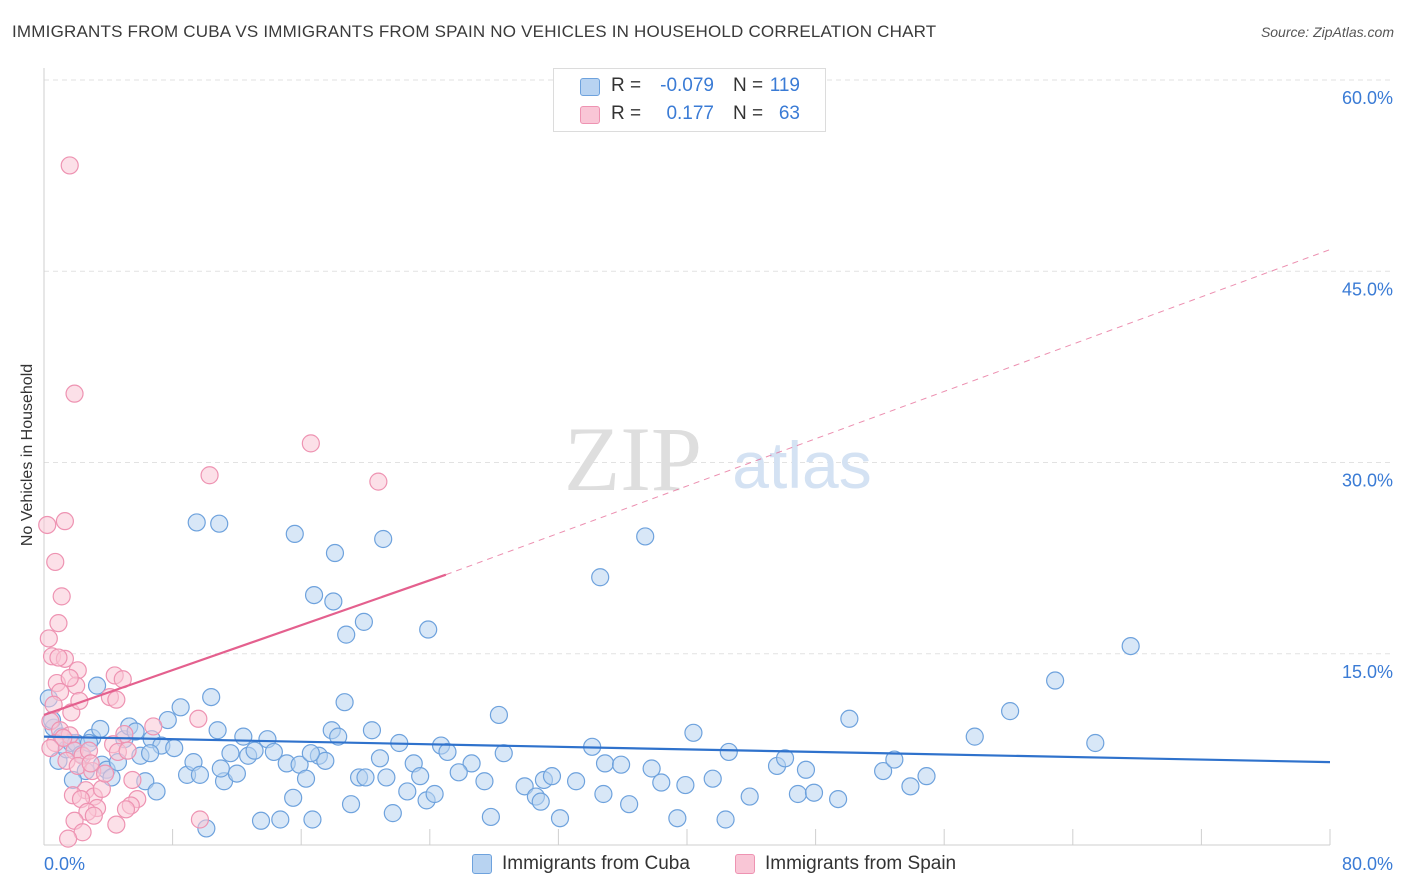 This screenshot has width=1406, height=892. Describe the element at coordinates (1367, 289) in the screenshot. I see `y-tick-label: 45.0%` at that location.